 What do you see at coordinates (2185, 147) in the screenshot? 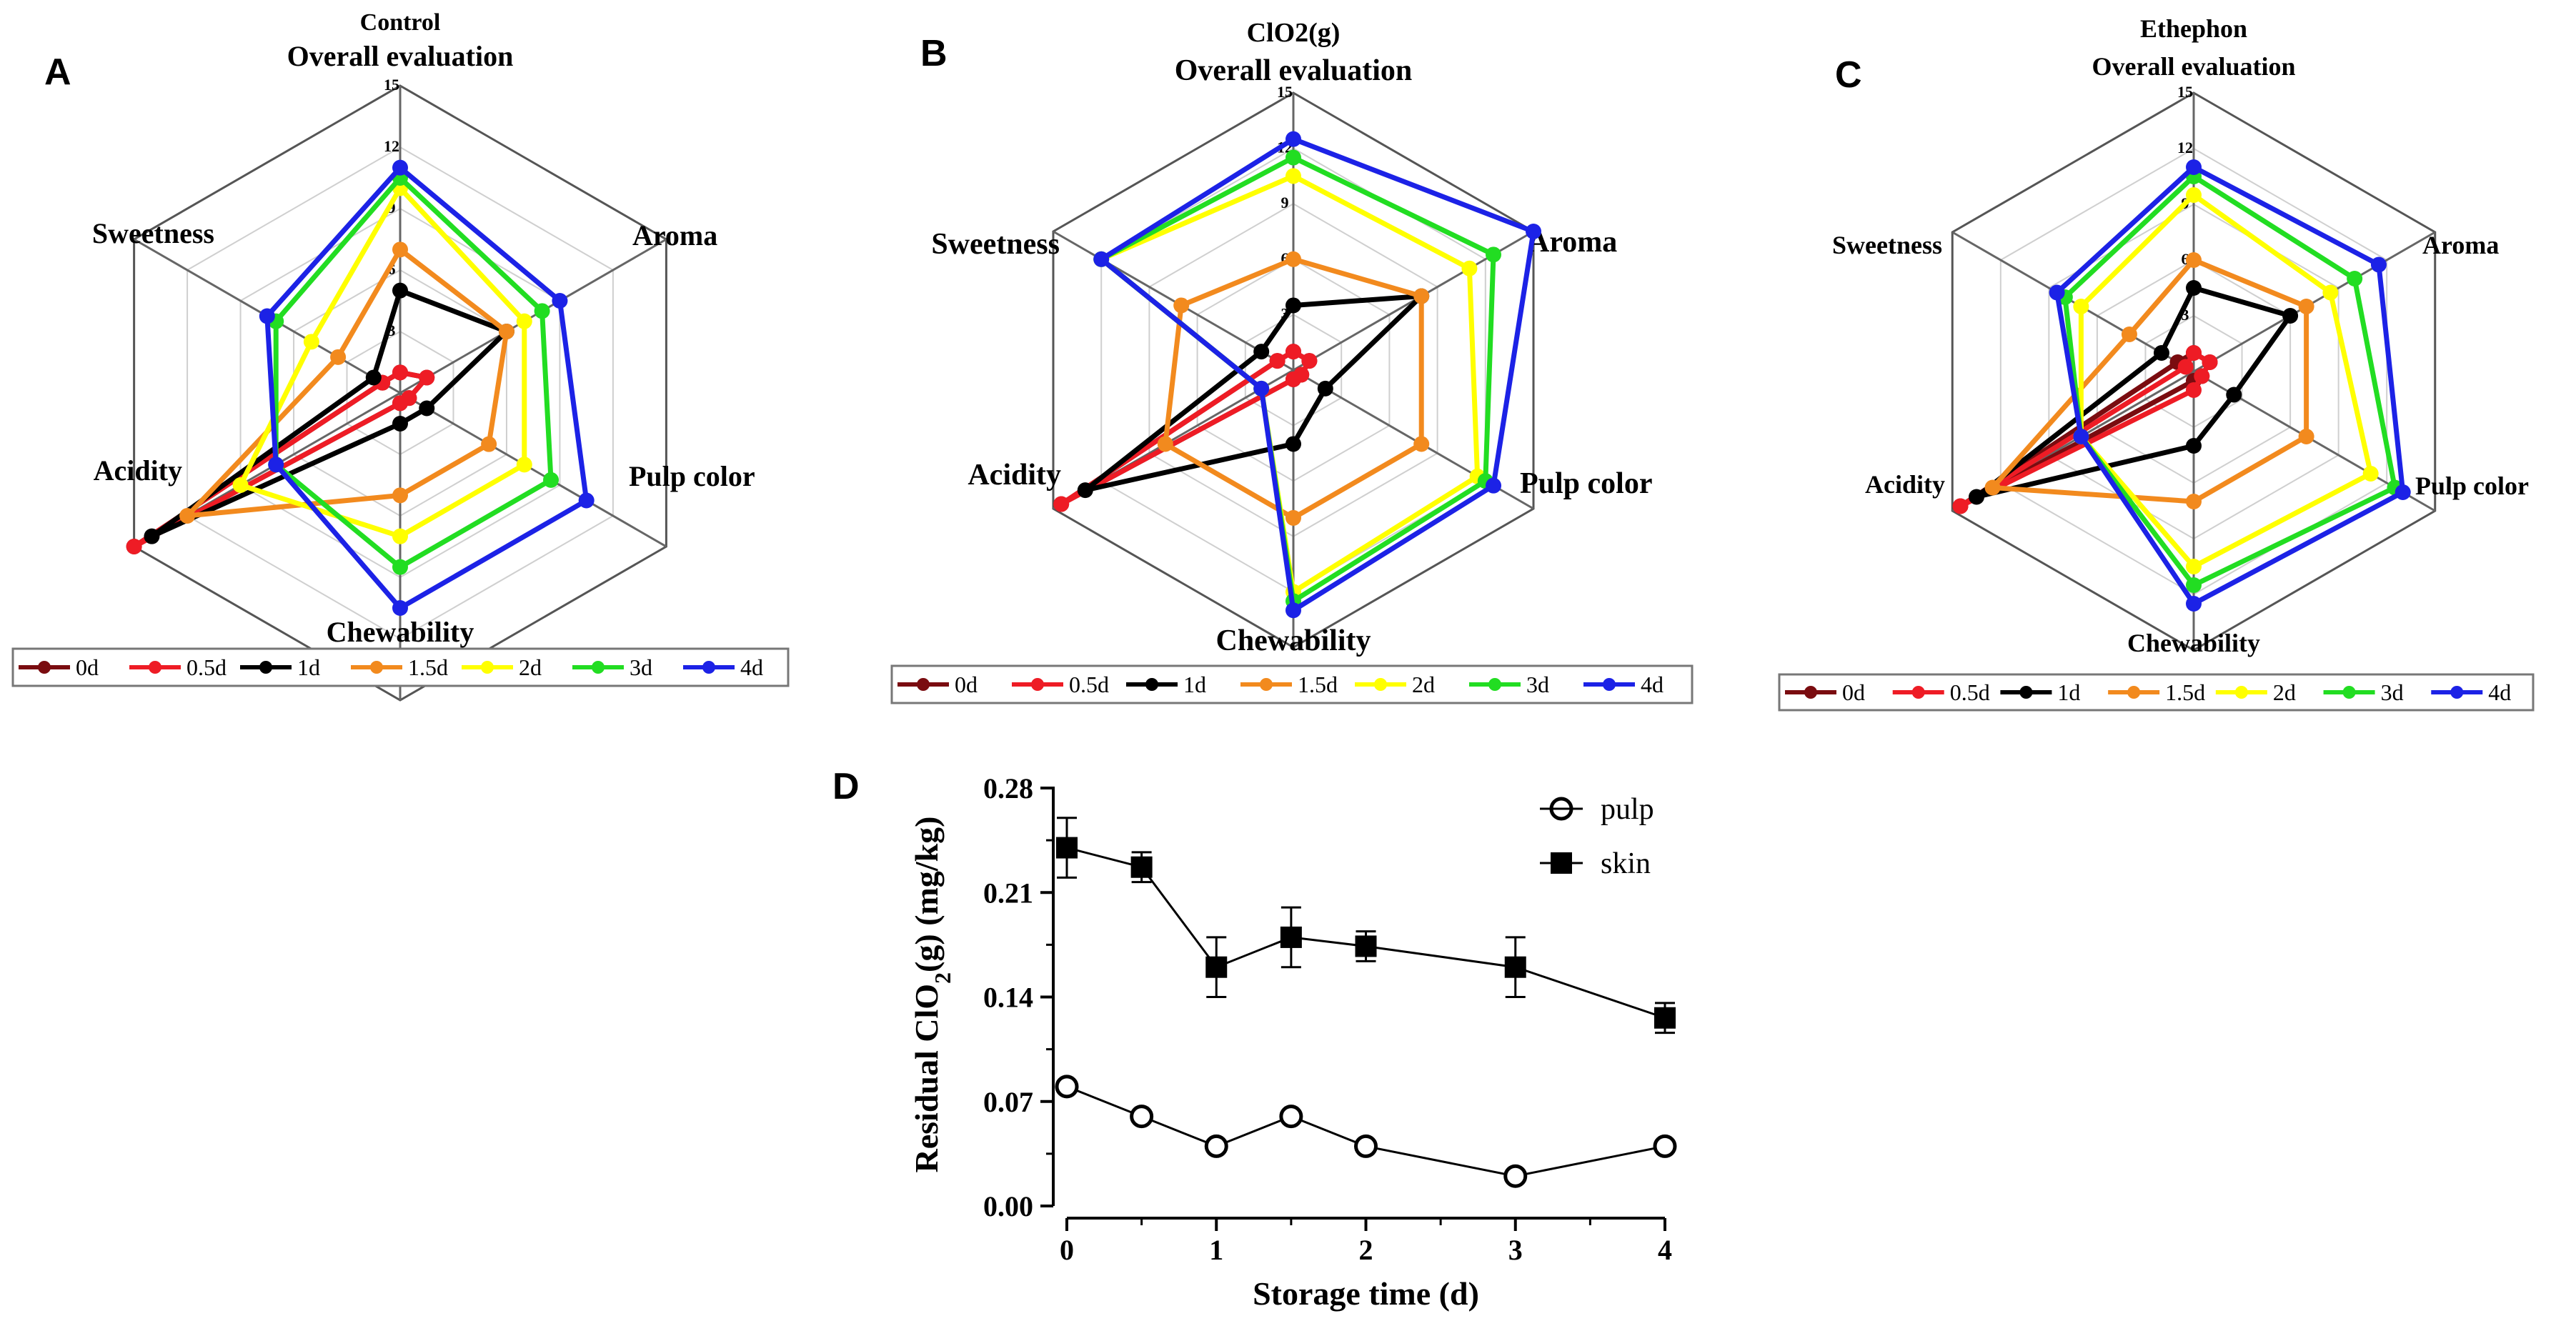
I see `radial-tick-label: 12` at bounding box center [2185, 147].